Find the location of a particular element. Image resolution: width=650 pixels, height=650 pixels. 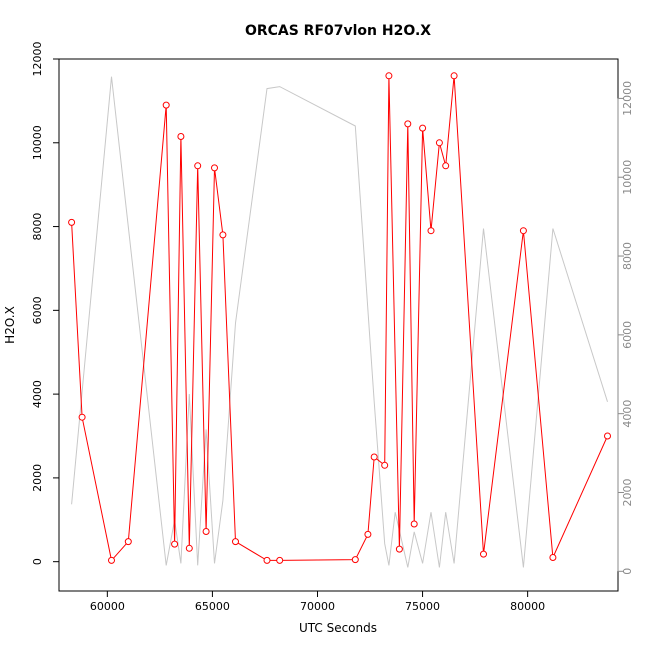

x-tick-label: 60000 is located at coordinates (107, 606).